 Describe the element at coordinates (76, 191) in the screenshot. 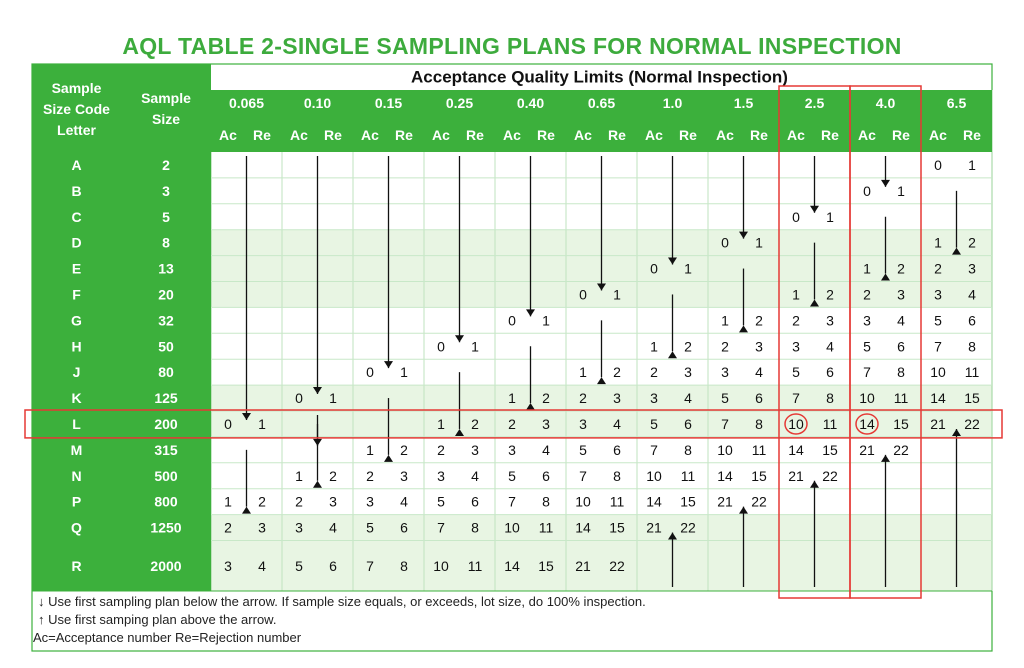

I see `code-letter: B` at that location.